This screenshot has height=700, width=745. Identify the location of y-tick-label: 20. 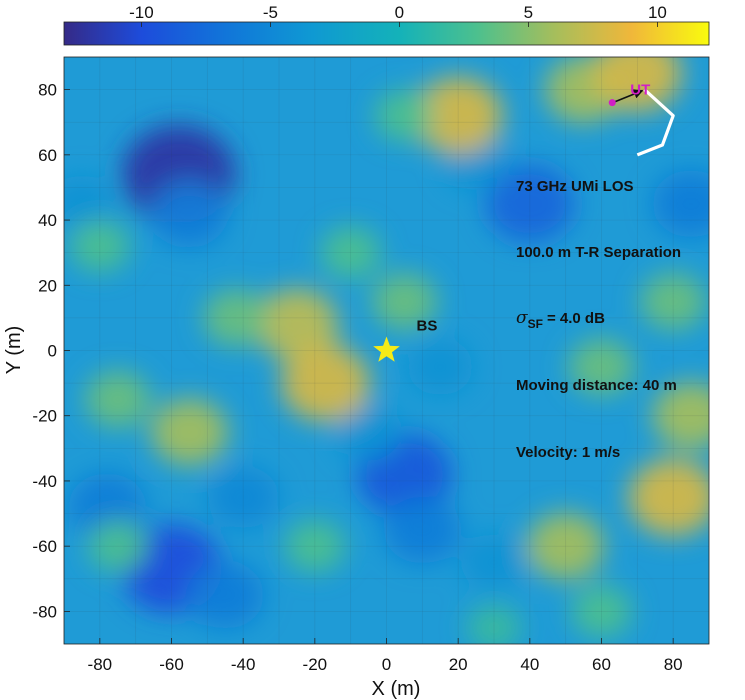
(47, 285).